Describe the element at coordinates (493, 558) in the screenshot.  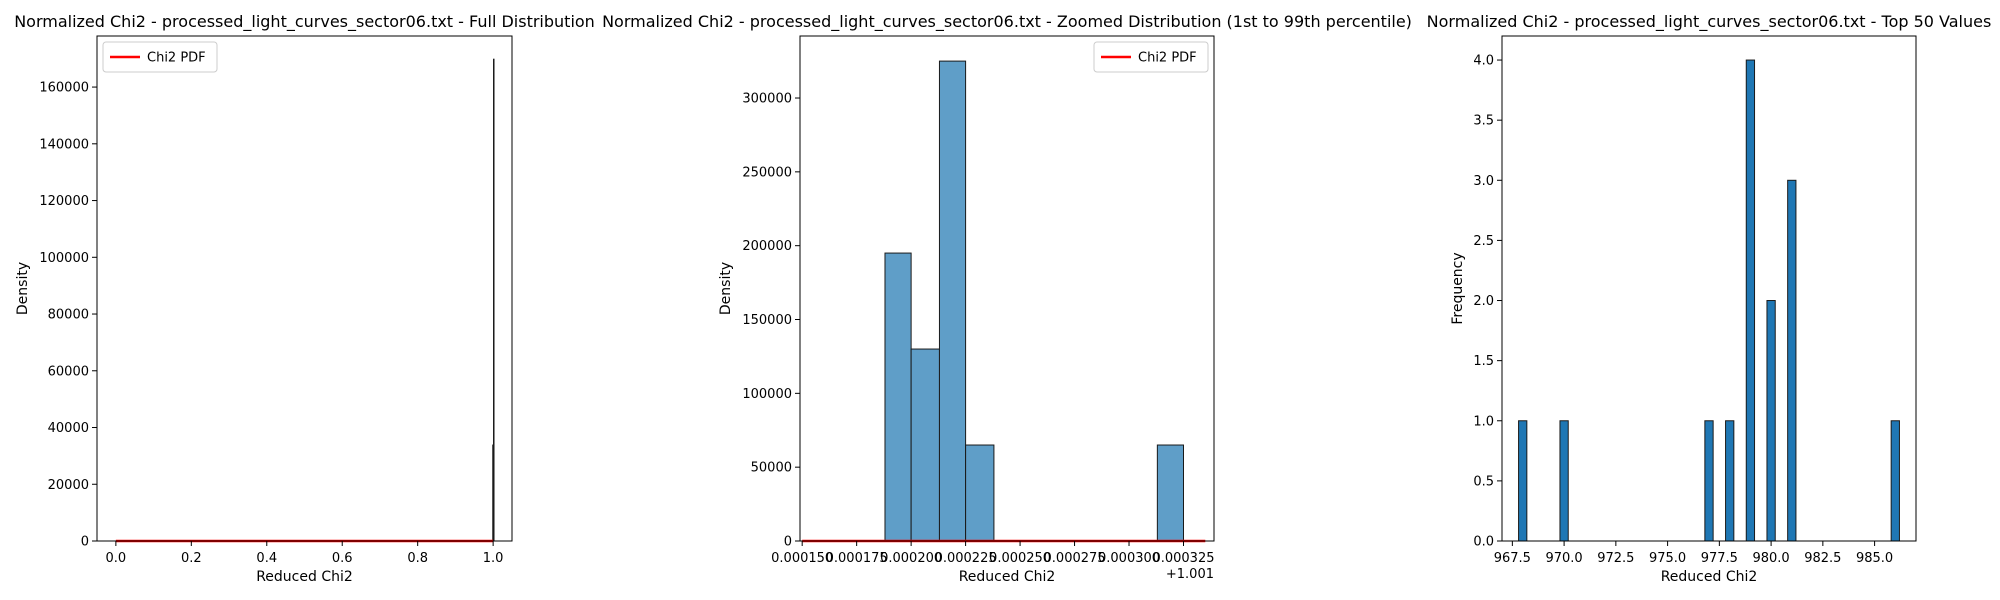
I see `x-tick-label: 1.0` at that location.